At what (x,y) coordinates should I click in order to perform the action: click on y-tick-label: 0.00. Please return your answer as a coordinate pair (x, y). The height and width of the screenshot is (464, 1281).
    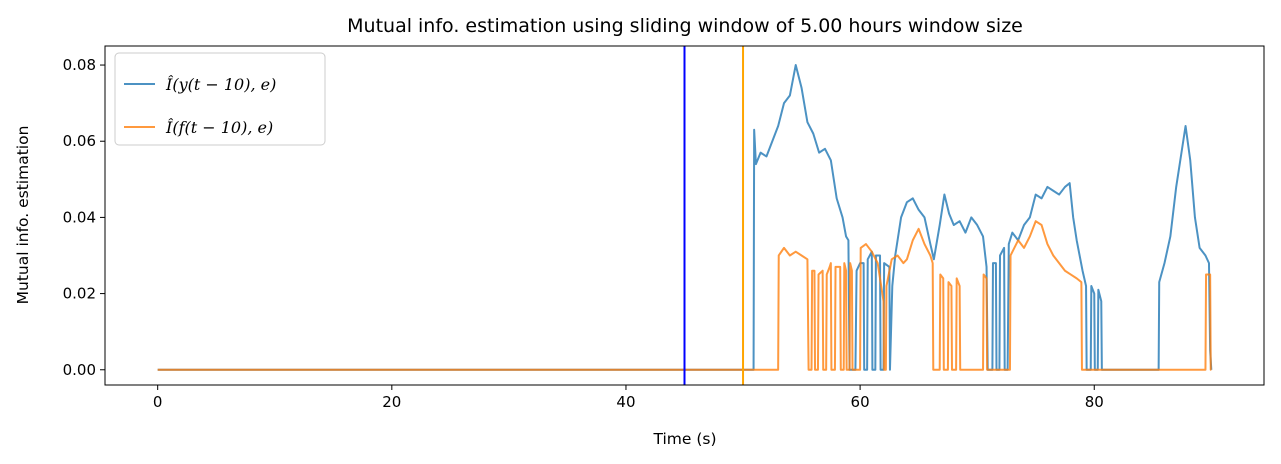
    Looking at the image, I should click on (79, 370).